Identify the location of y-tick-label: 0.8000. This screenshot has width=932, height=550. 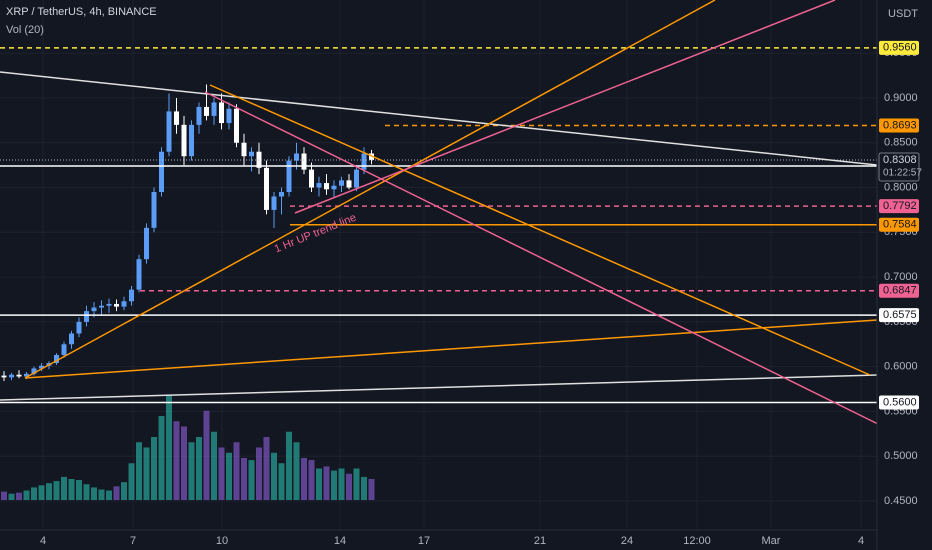
(901, 187).